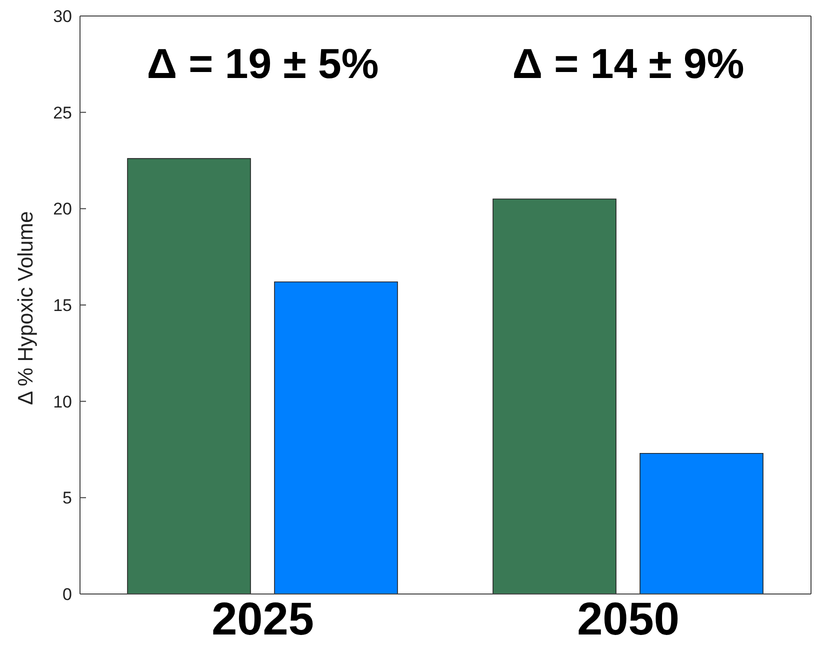 Image resolution: width=822 pixels, height=660 pixels. Describe the element at coordinates (628, 64) in the screenshot. I see `annotation: Δ = 14 ± 9%` at that location.